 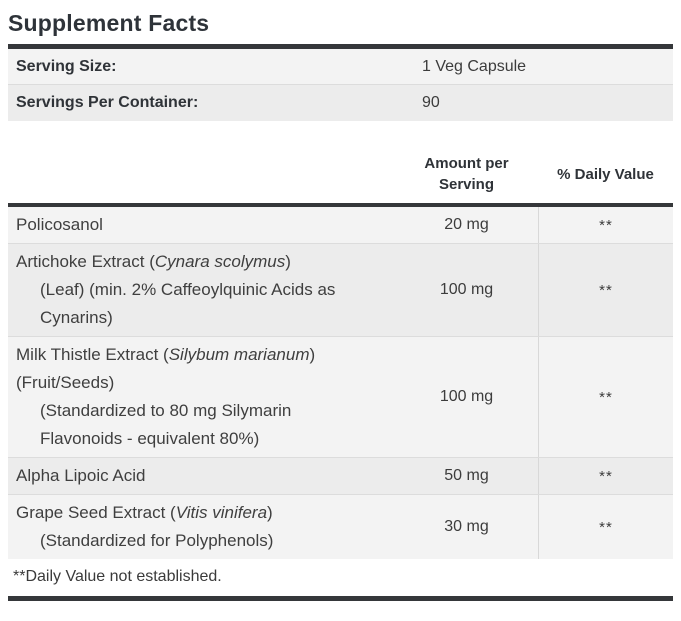 I want to click on ingredient-latin-name: Vitis vinifera, so click(x=221, y=512).